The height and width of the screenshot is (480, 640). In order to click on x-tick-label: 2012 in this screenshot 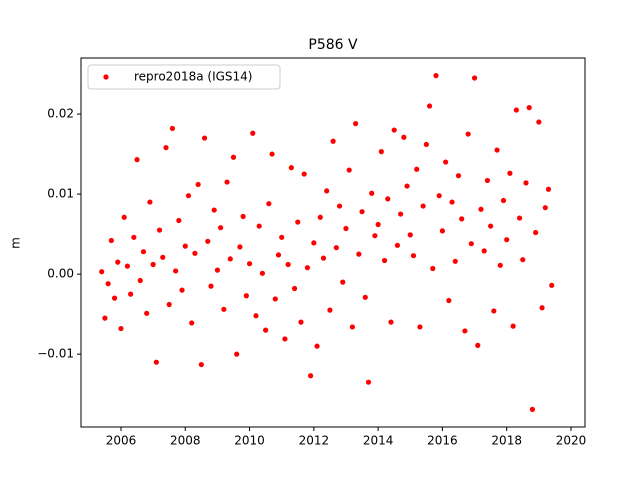, I will do `click(314, 441)`.